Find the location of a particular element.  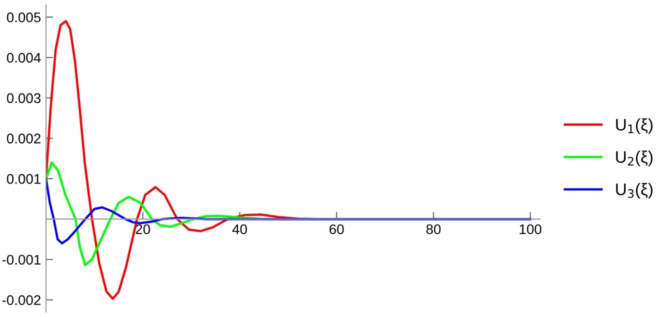

y-tick-label: 0.005 is located at coordinates (23, 17).